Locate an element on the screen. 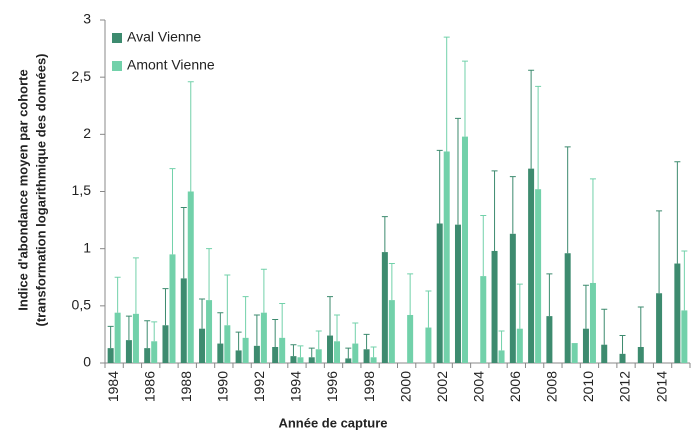 The width and height of the screenshot is (691, 432). x-tick-label: 2006 is located at coordinates (515, 386).